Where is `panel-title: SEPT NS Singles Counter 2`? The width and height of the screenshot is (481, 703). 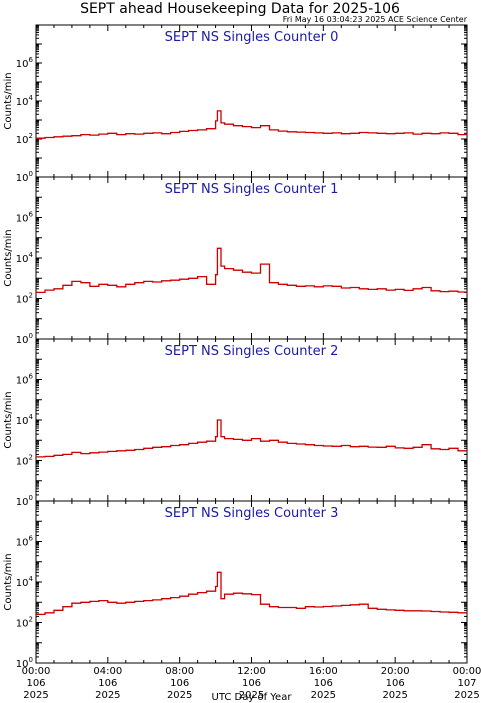 panel-title: SEPT NS Singles Counter 2 is located at coordinates (252, 351).